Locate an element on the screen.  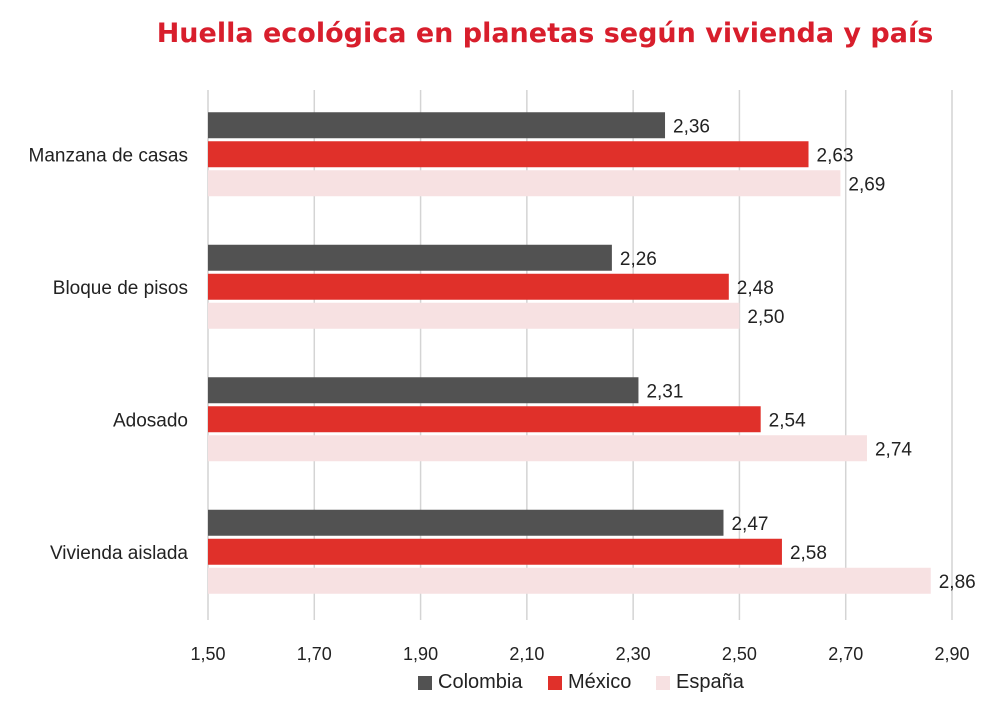
legend-label: Colombia is located at coordinates (480, 682).